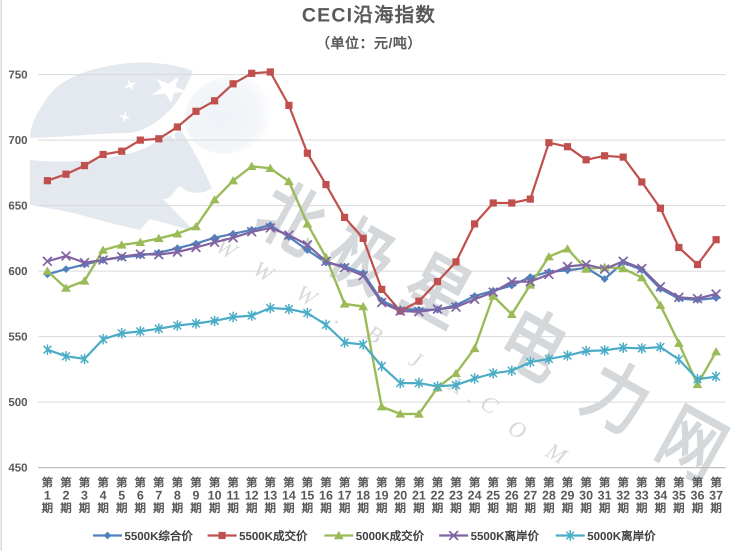 This screenshot has width=738, height=556. What do you see at coordinates (17, 468) in the screenshot?
I see `svg-text: 450` at bounding box center [17, 468].